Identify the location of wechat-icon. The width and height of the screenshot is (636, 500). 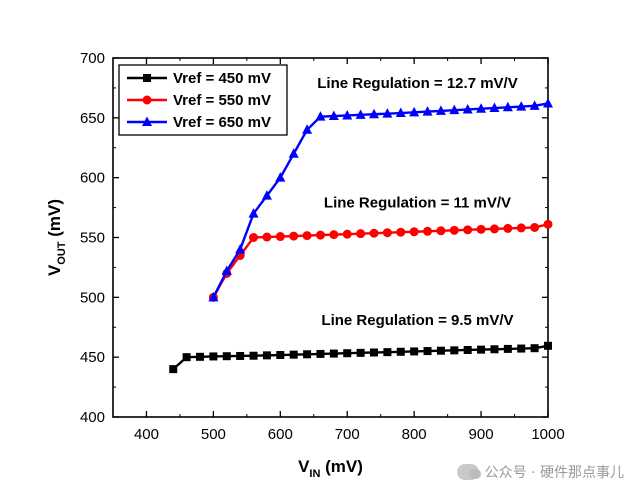
(468, 472).